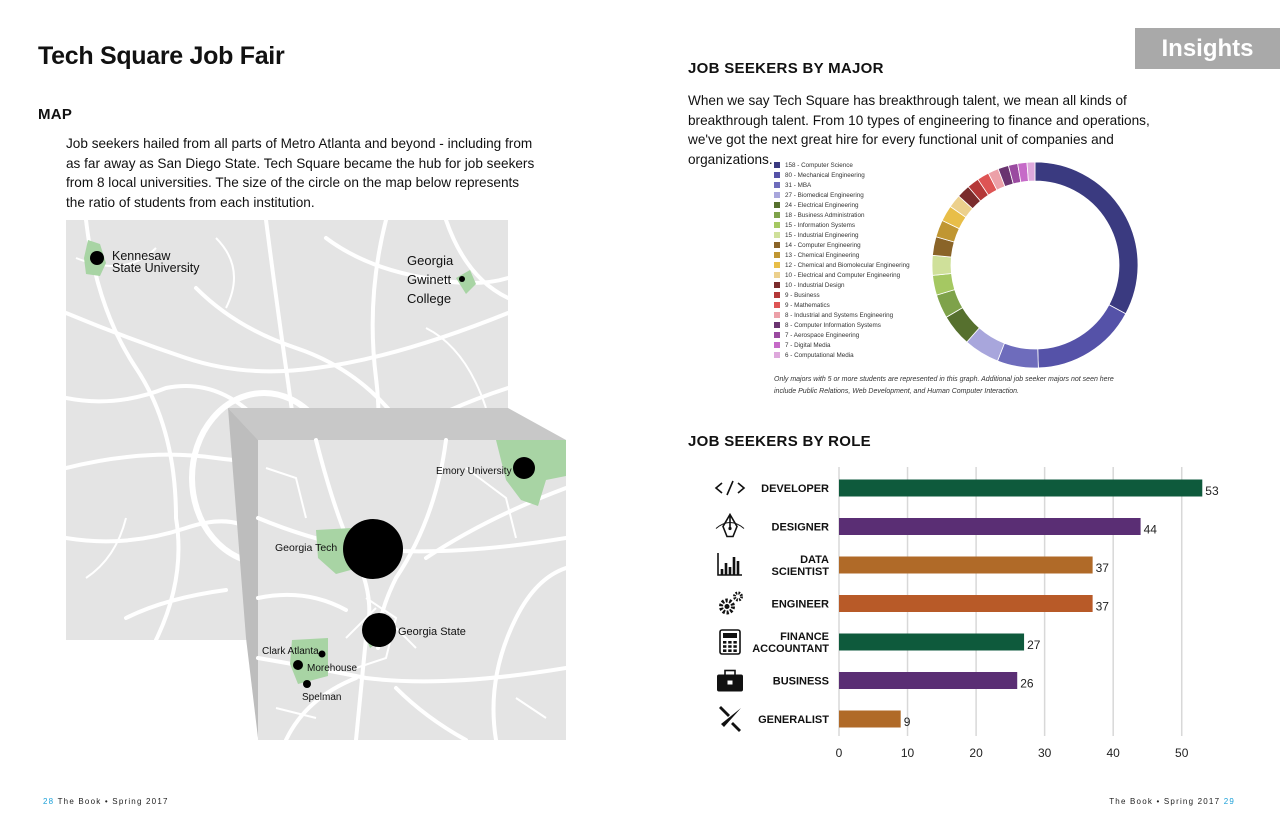 The image size is (1280, 828). What do you see at coordinates (833, 325) in the screenshot?
I see `legend-label: 8 - Computer Information Systems` at bounding box center [833, 325].